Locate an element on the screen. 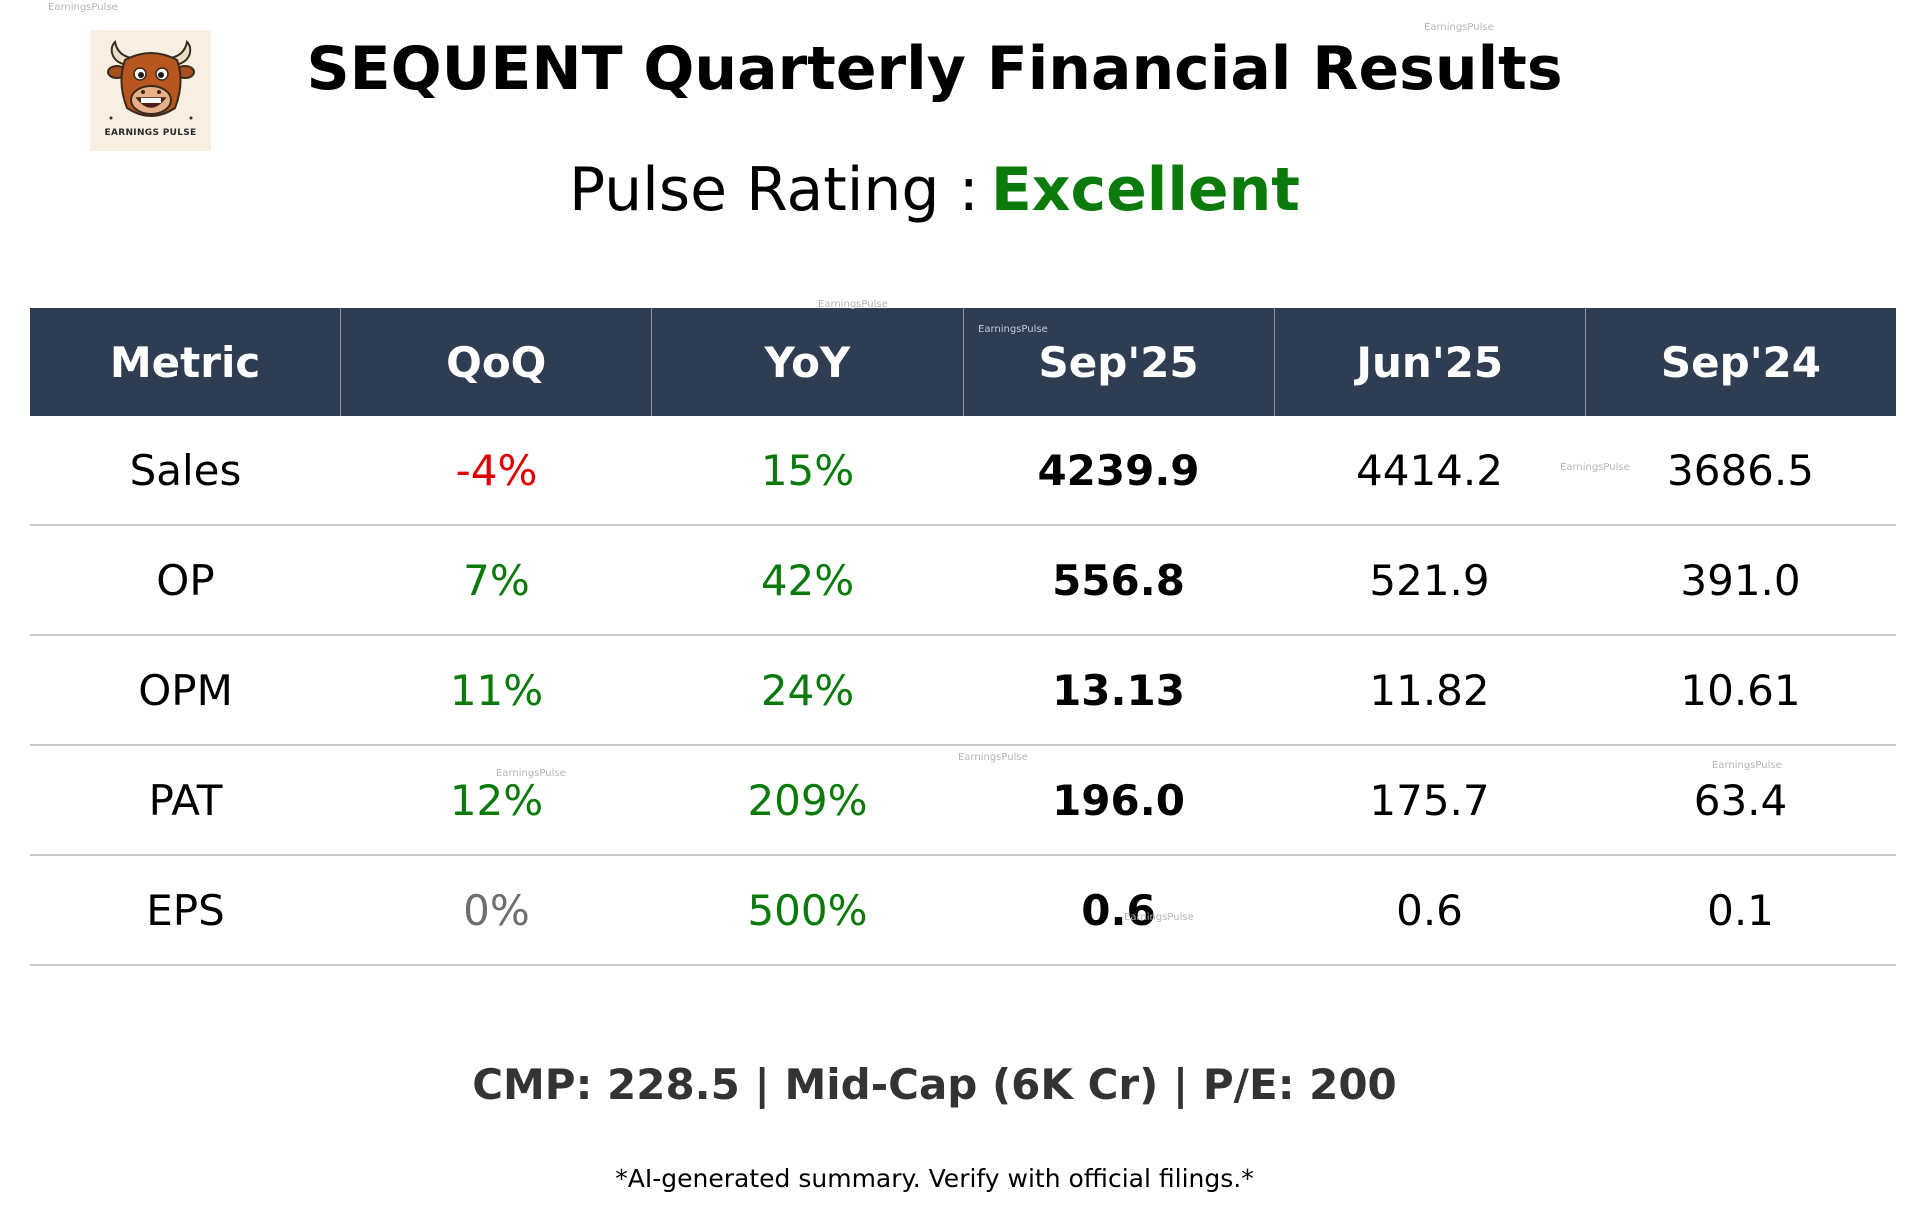 This screenshot has height=1220, width=1919. sep24-cell: 3686.5 is located at coordinates (1740, 470).